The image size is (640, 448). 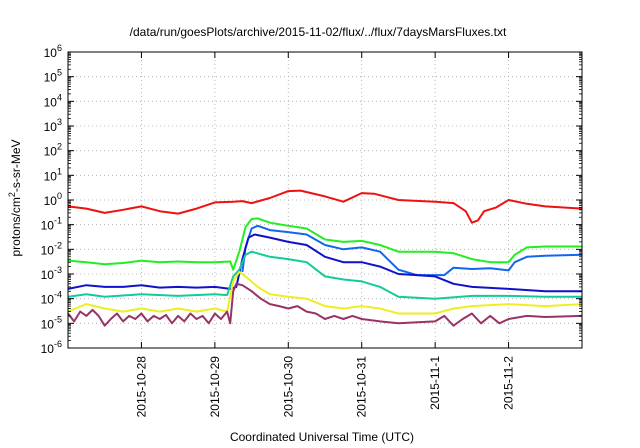 I want to click on y-tick-label: 10⁻⁵, so click(x=51, y=322).